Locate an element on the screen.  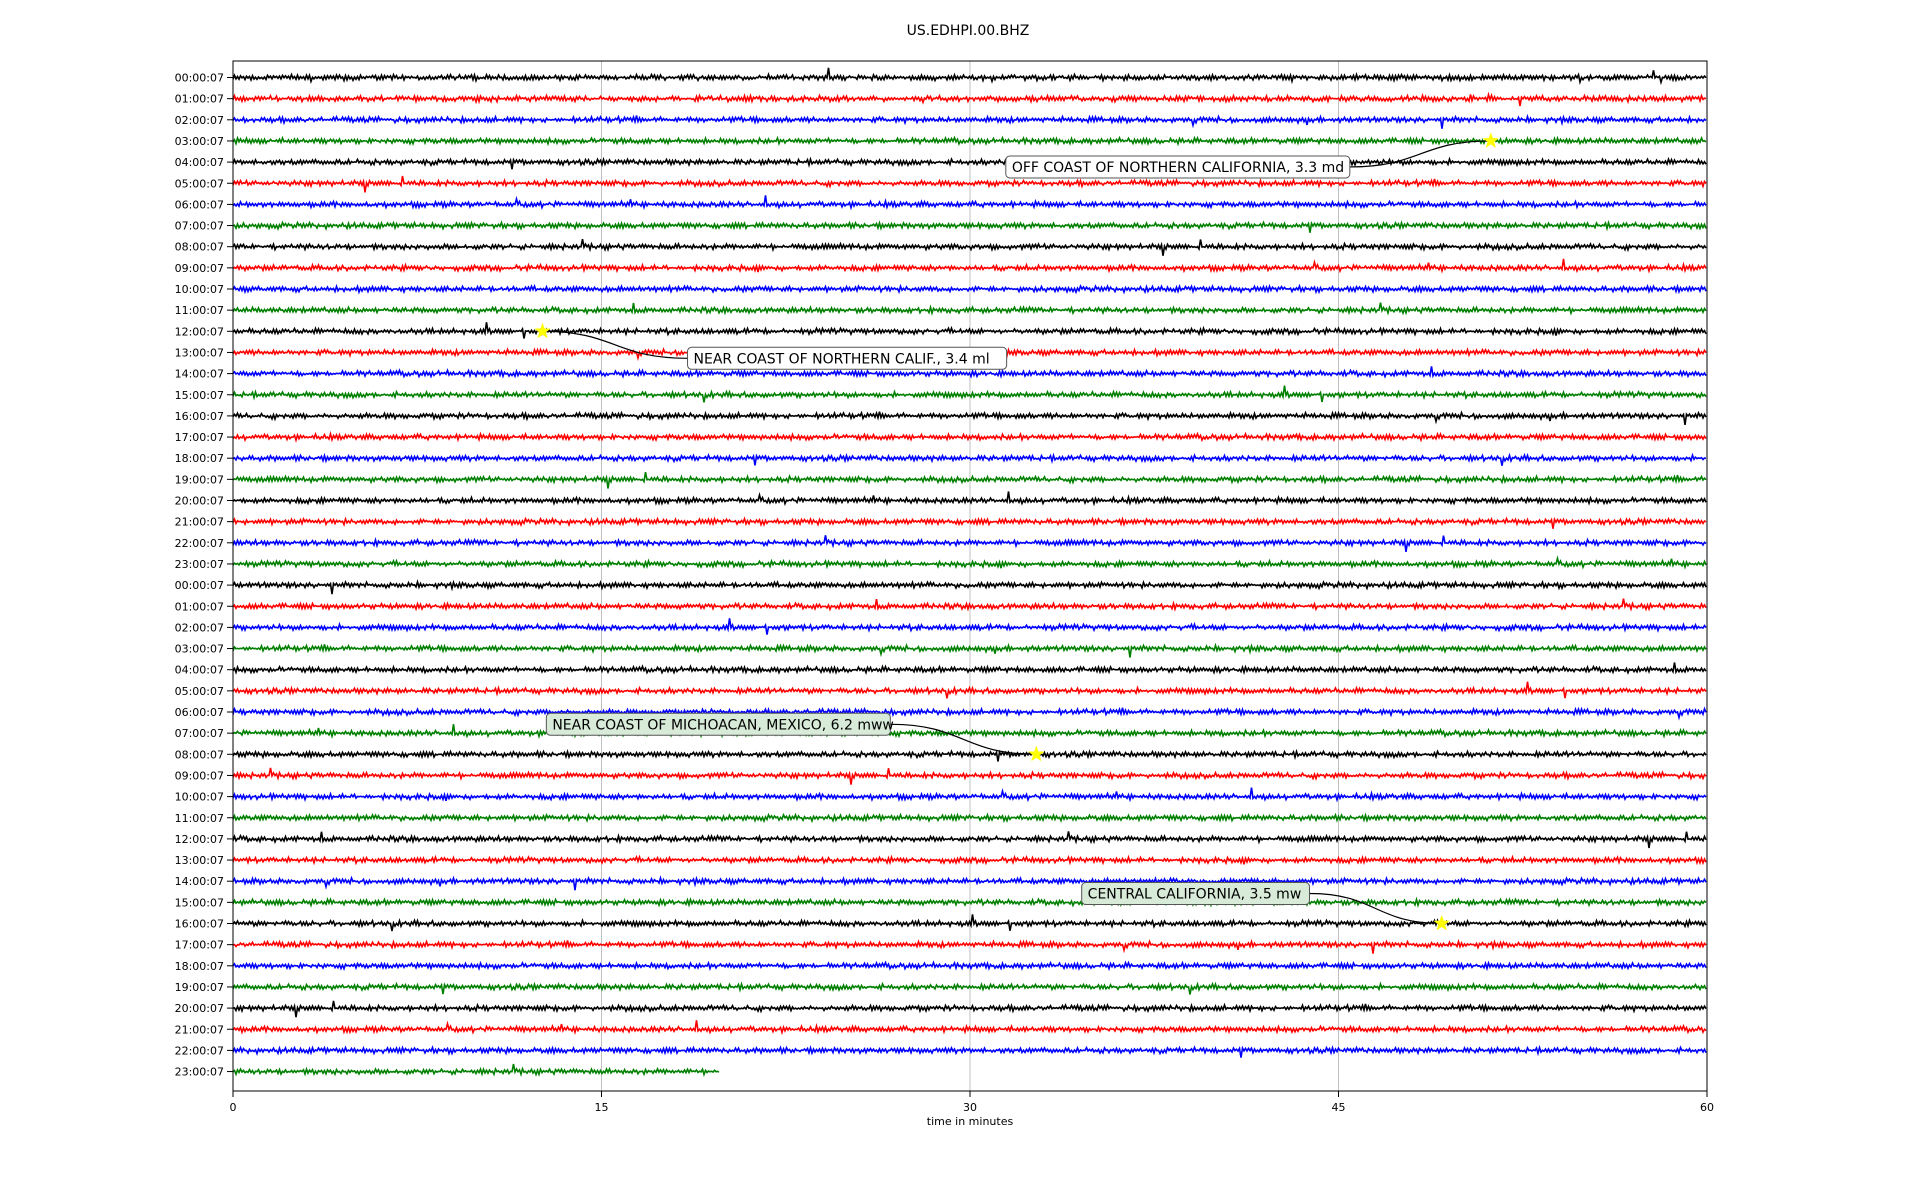
row-label-38: 14:00:07 is located at coordinates (199, 881).